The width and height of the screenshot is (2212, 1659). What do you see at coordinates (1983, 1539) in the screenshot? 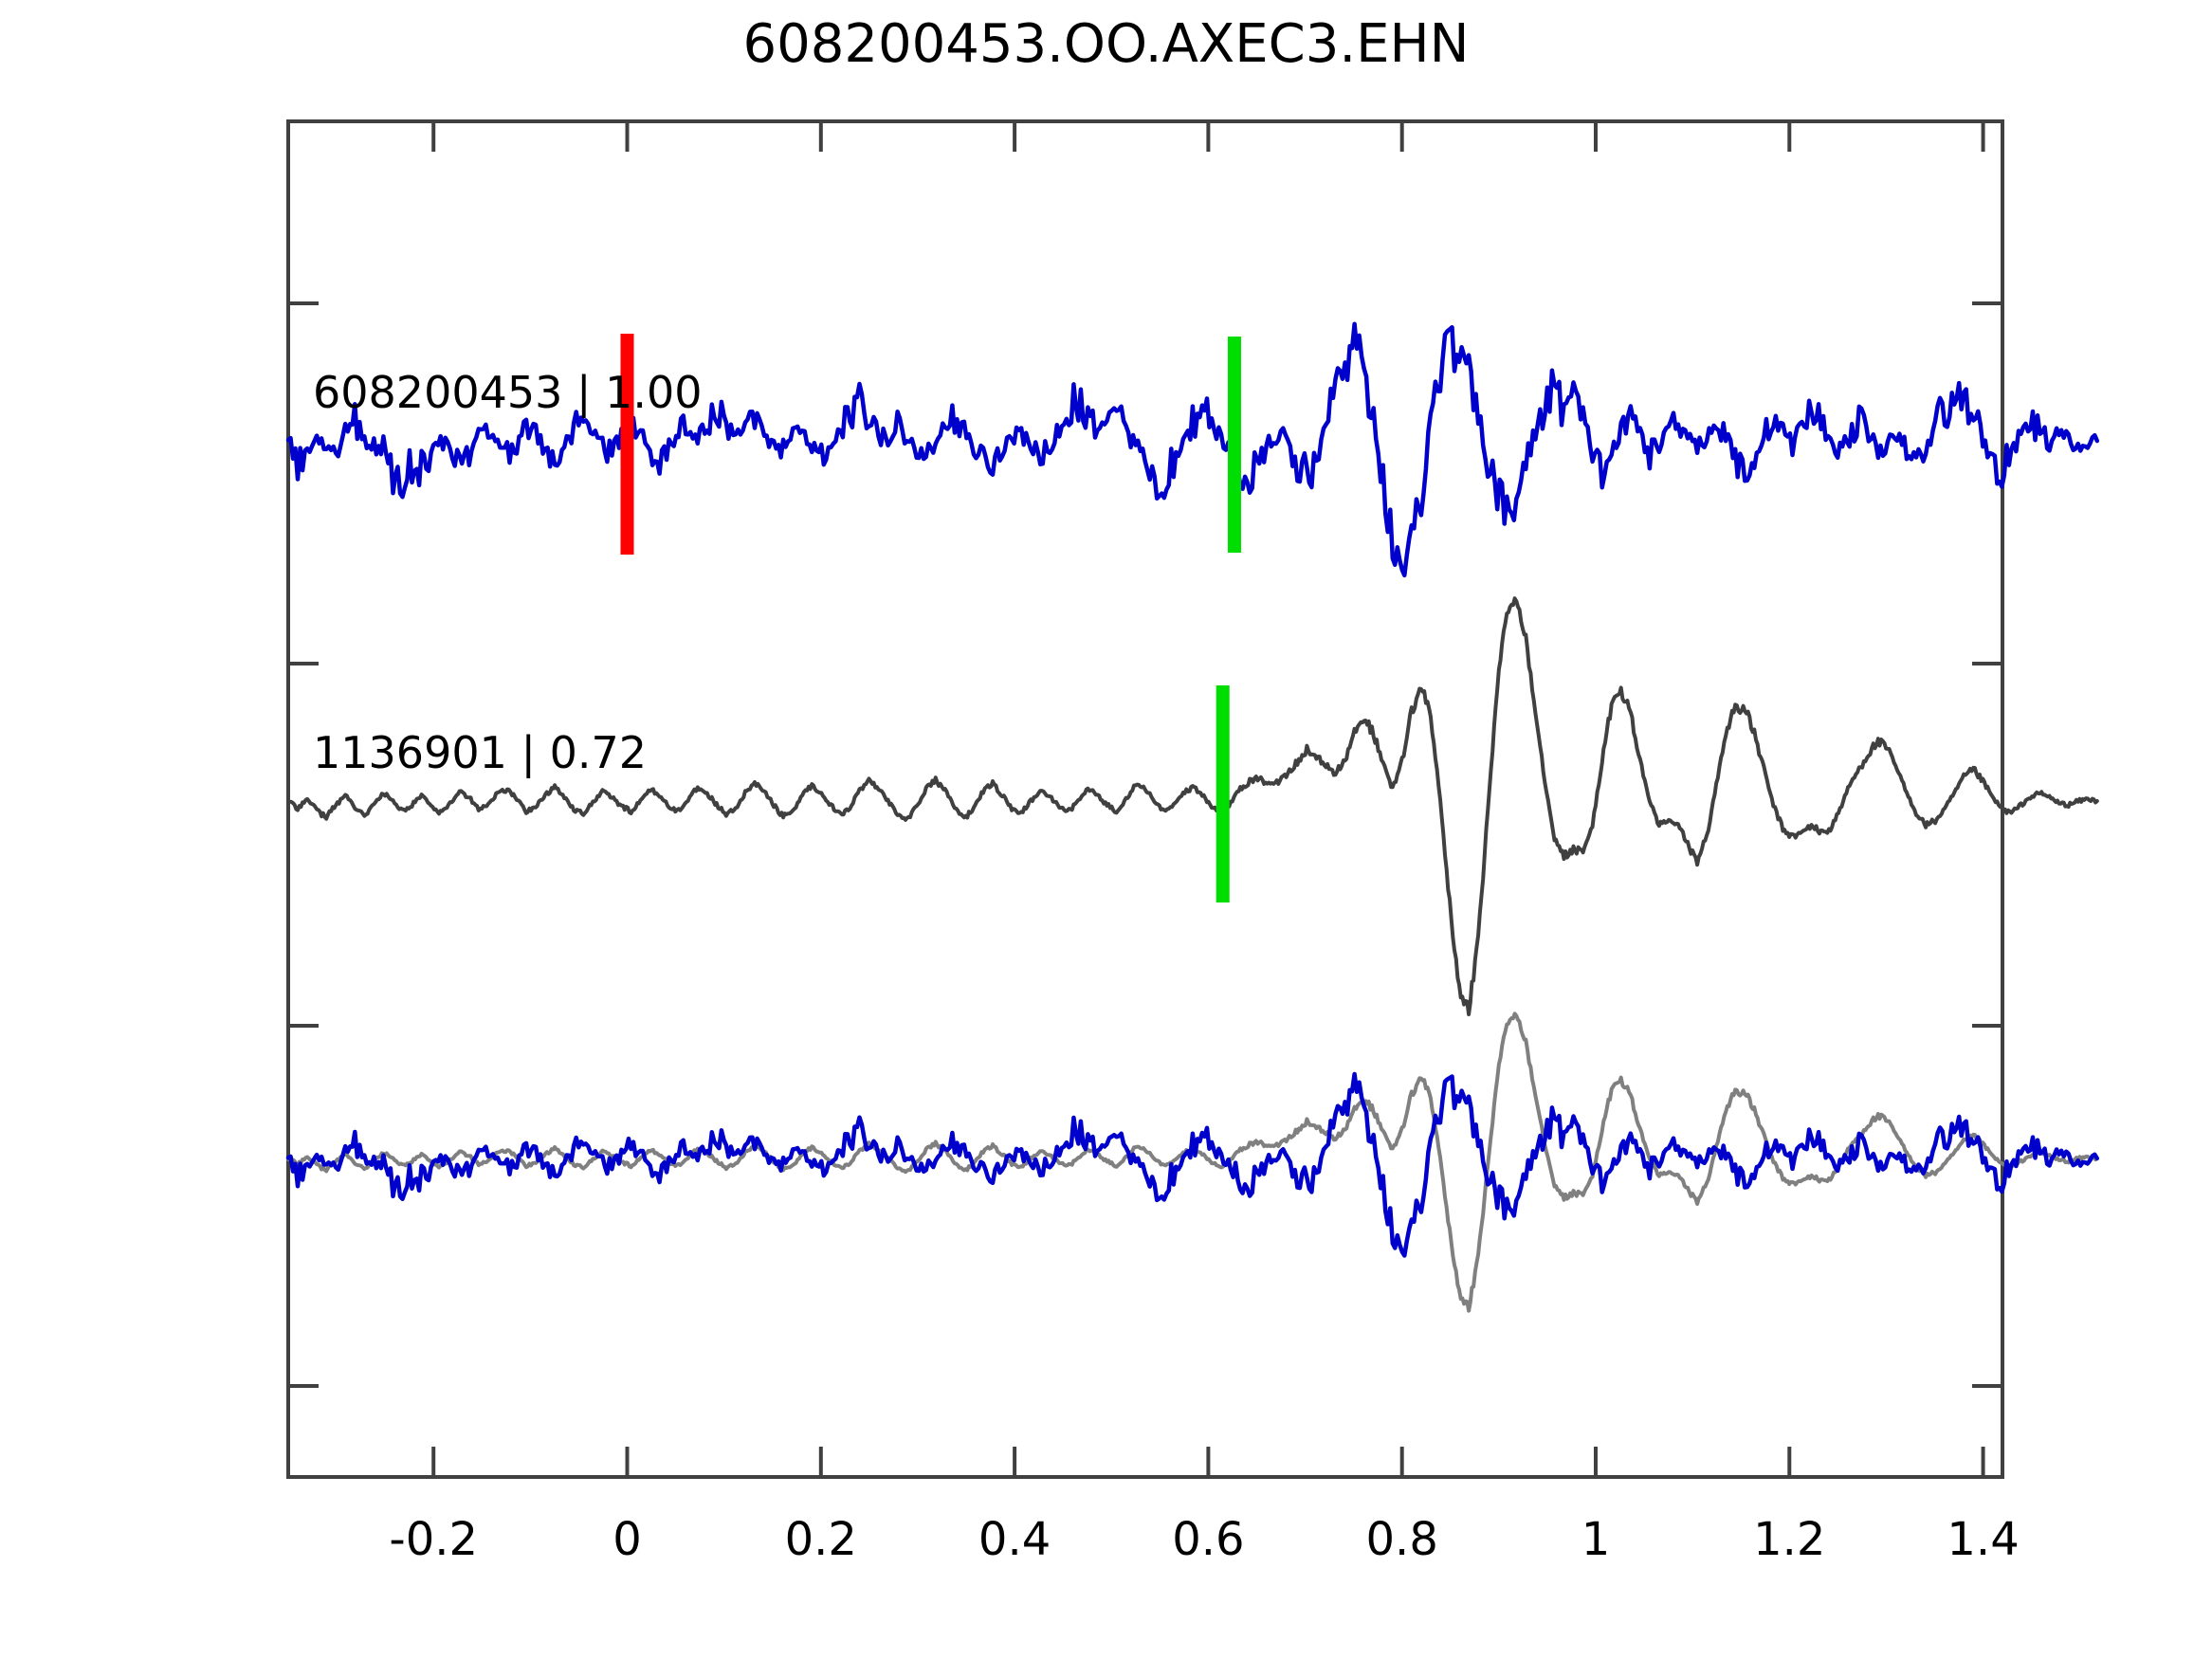
I see `x-tick-label: 1.4` at bounding box center [1983, 1539].